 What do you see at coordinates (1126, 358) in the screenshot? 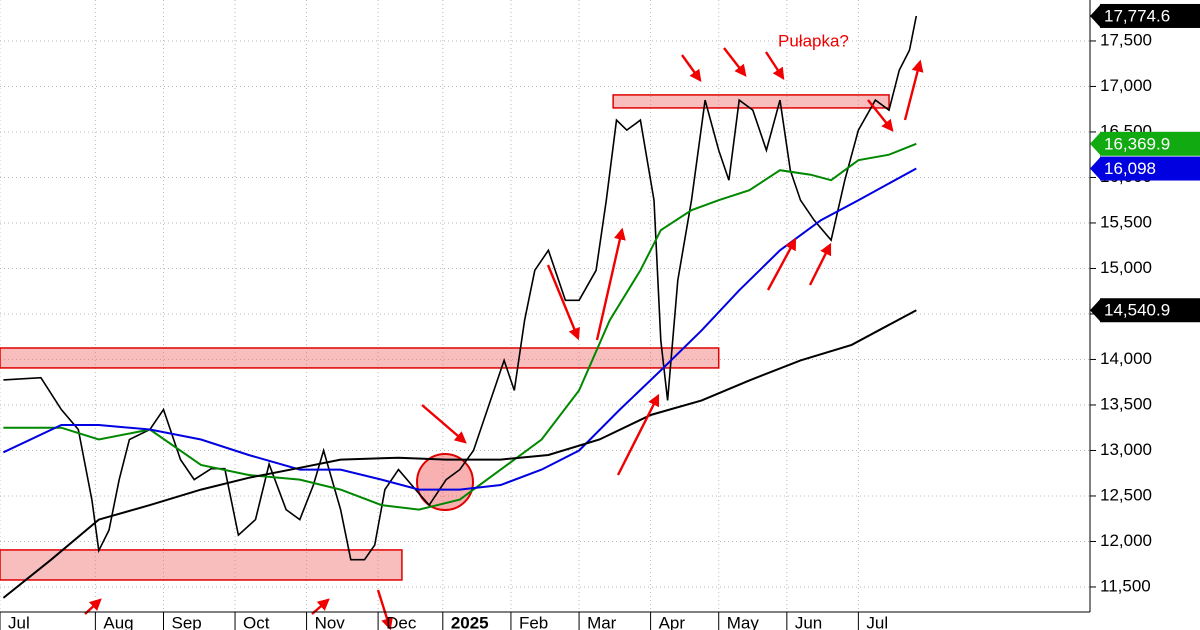
I see `y-tick-label: 14,000` at bounding box center [1126, 358].